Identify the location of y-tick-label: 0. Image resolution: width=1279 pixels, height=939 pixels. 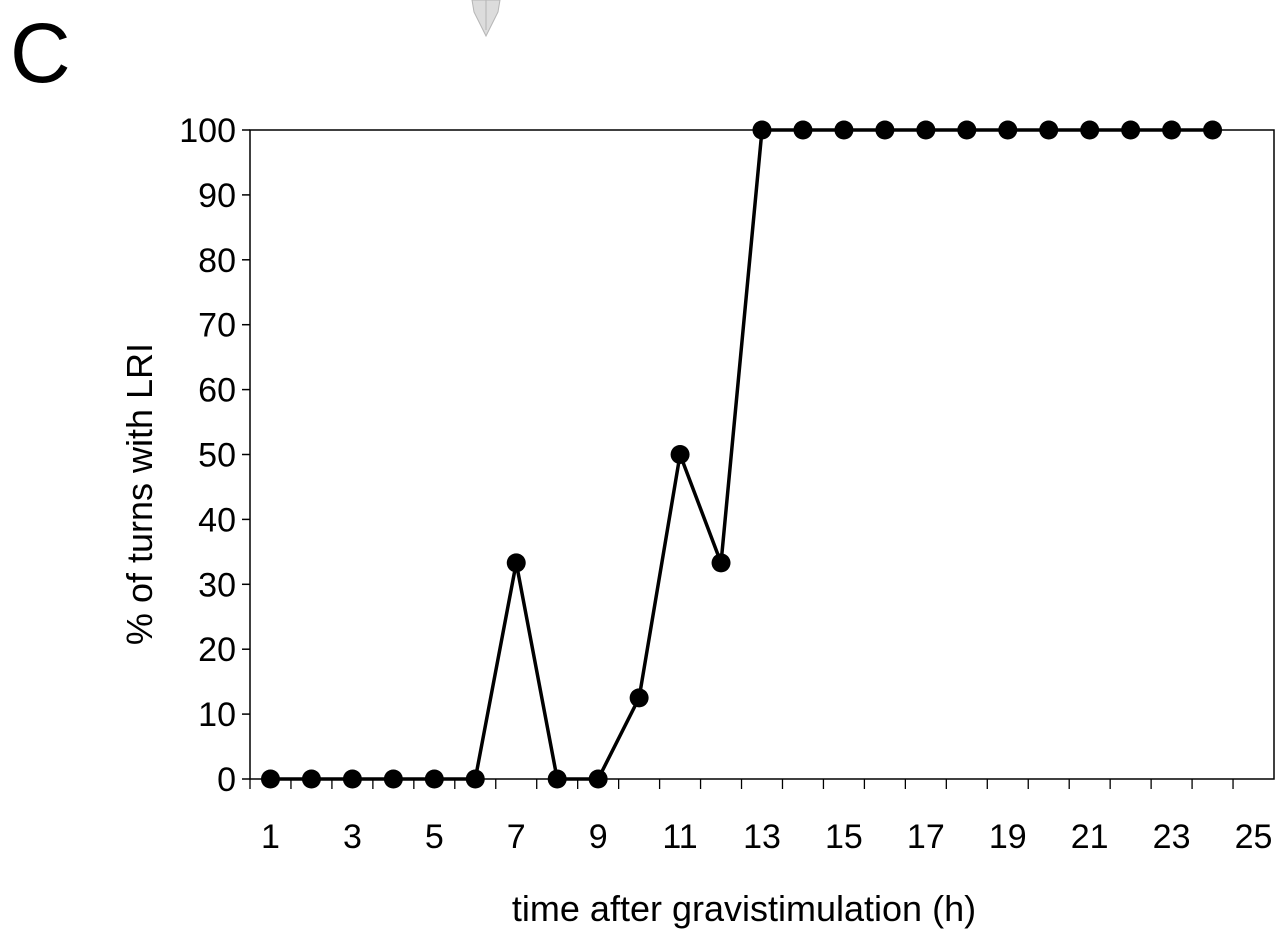
(226, 780).